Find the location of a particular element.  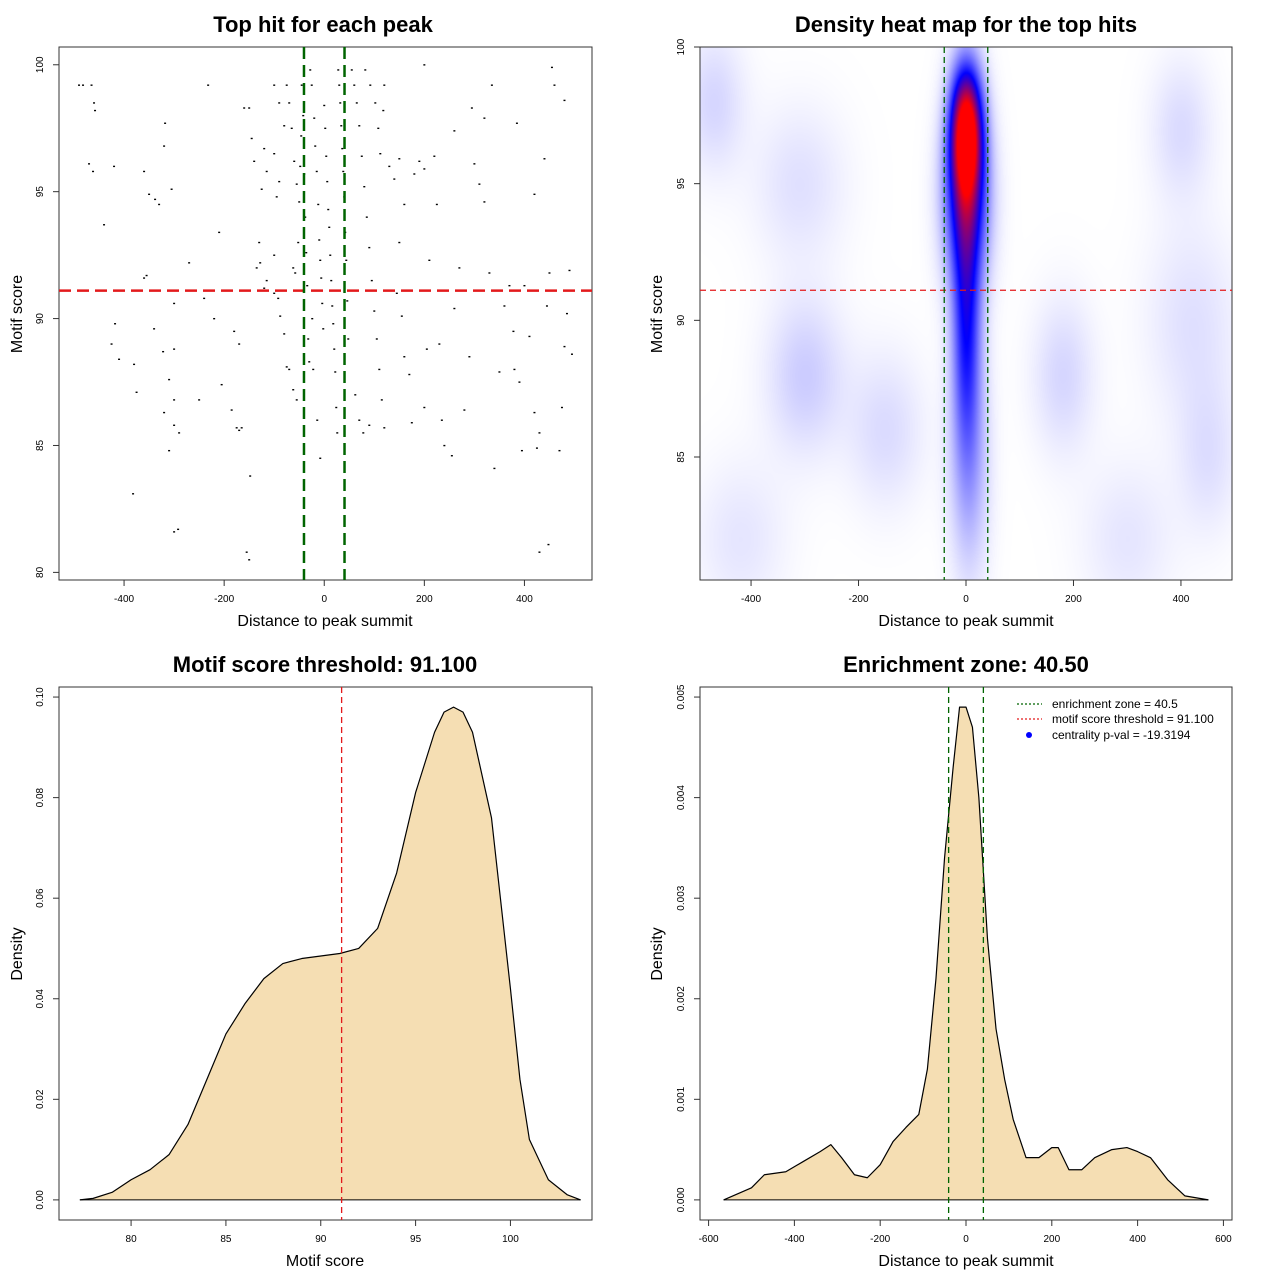

legend-label-enrichment-zone: enrichment zone = 40.5 is located at coordinates (1115, 704).